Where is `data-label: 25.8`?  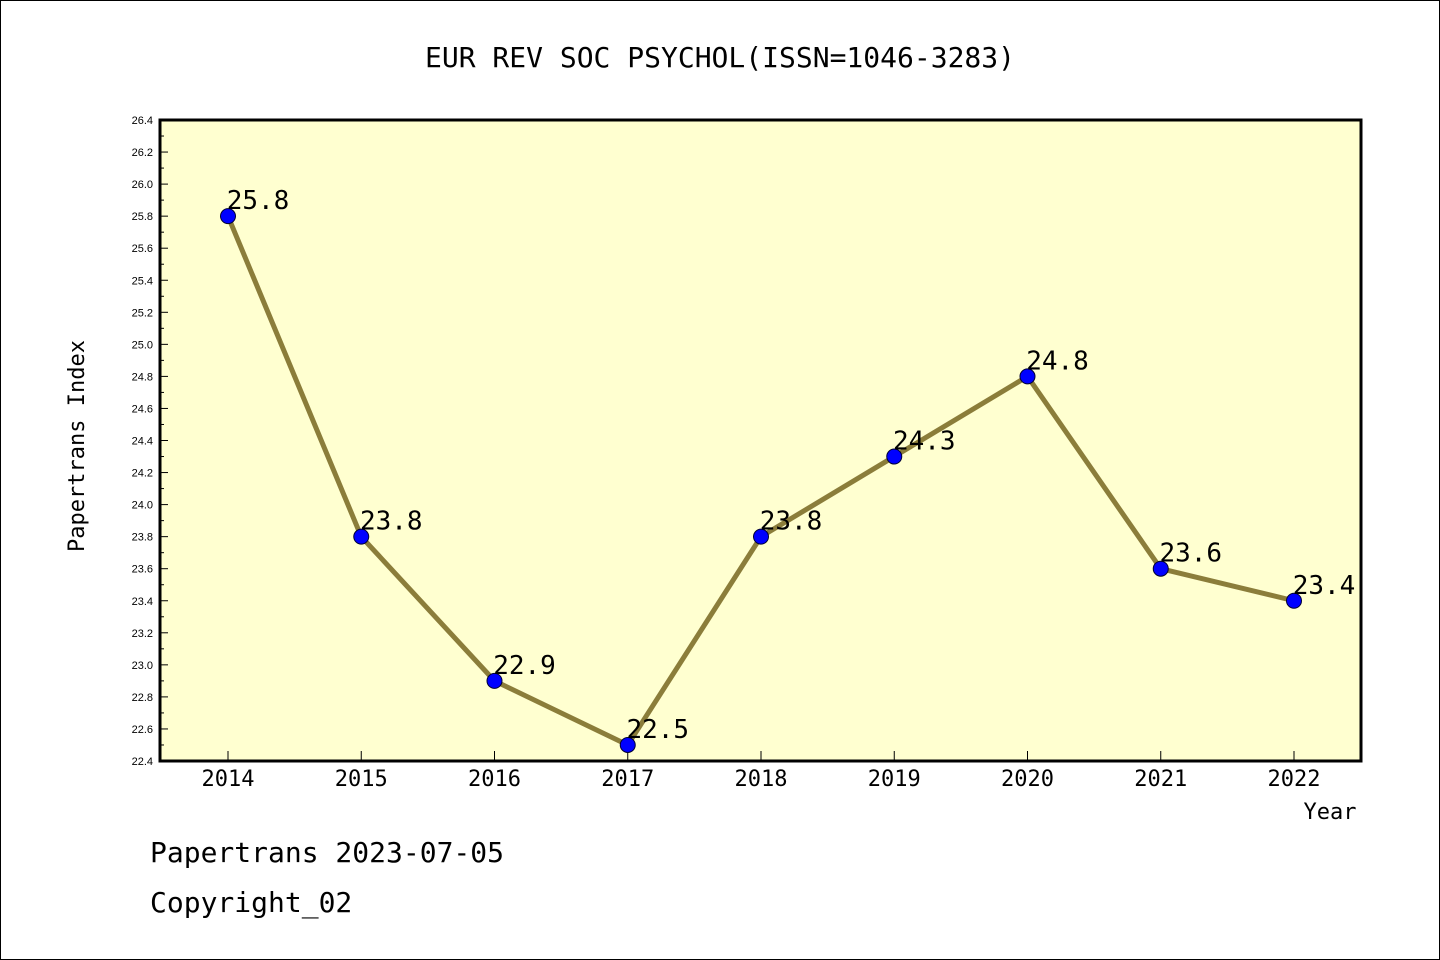 data-label: 25.8 is located at coordinates (258, 201).